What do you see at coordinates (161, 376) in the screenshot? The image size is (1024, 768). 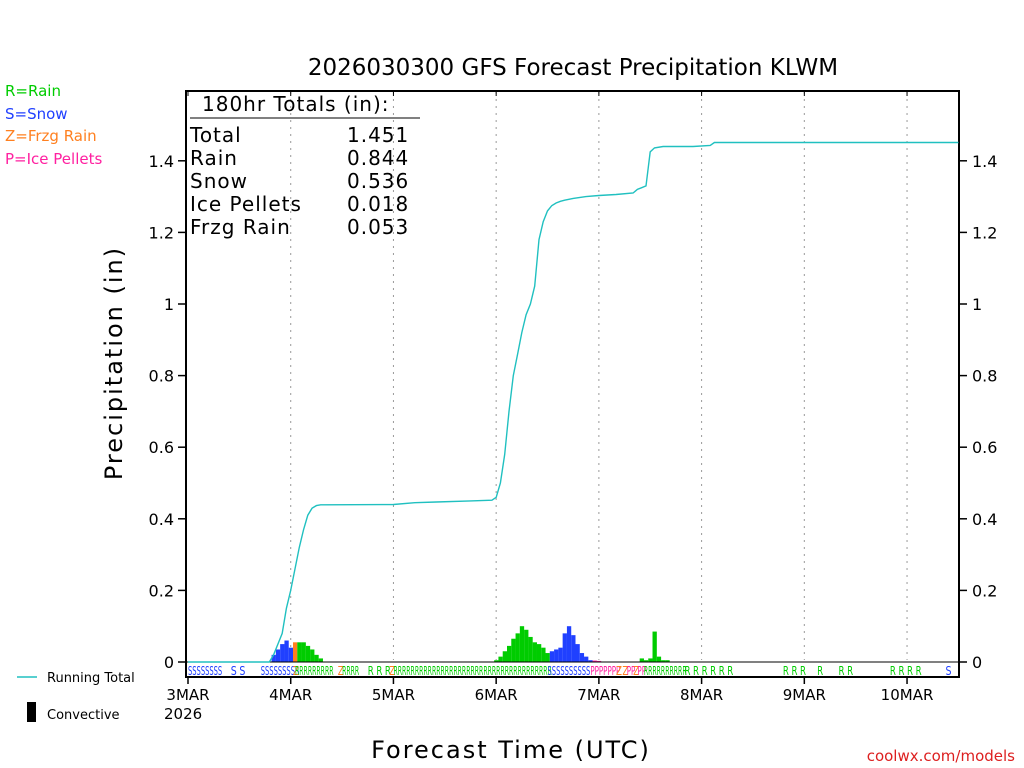 I see `y-tick-label-left: 0.8` at bounding box center [161, 376].